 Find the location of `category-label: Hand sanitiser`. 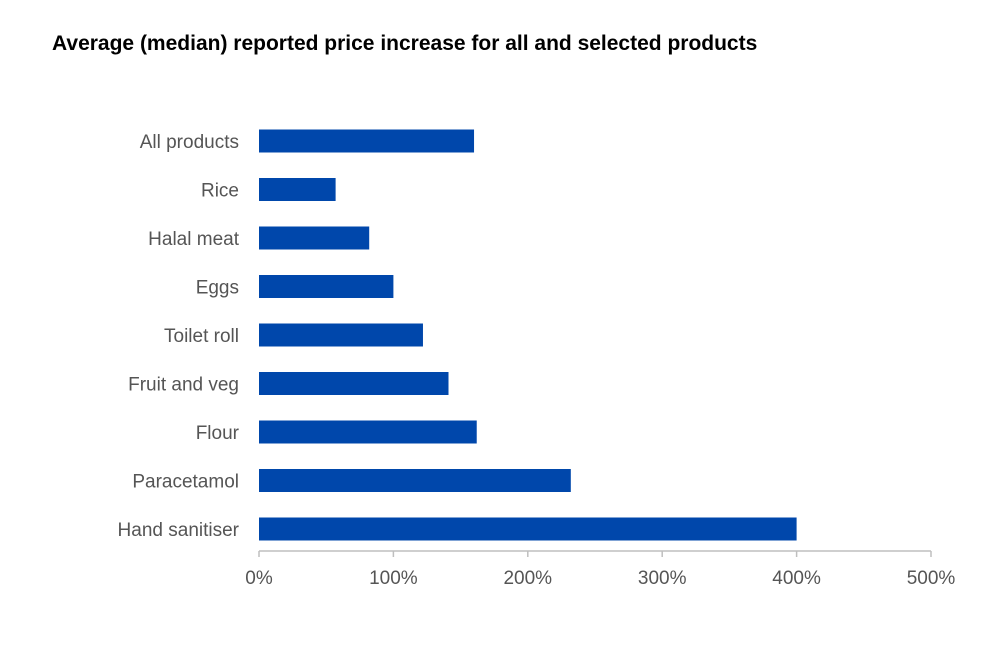

category-label: Hand sanitiser is located at coordinates (179, 530).